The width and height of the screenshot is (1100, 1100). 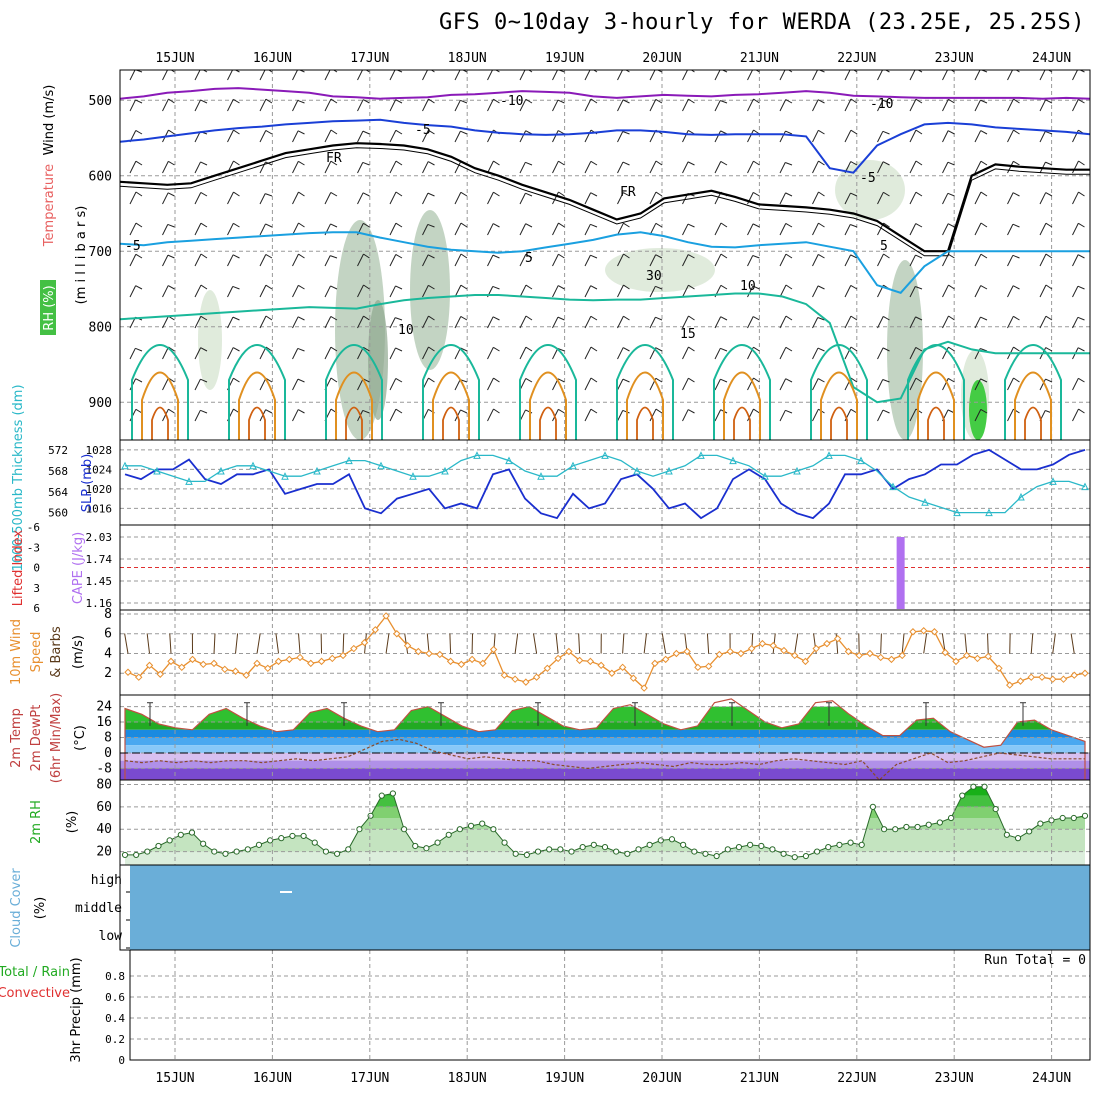 I want to click on wind-speed-line, so click(x=606, y=652).